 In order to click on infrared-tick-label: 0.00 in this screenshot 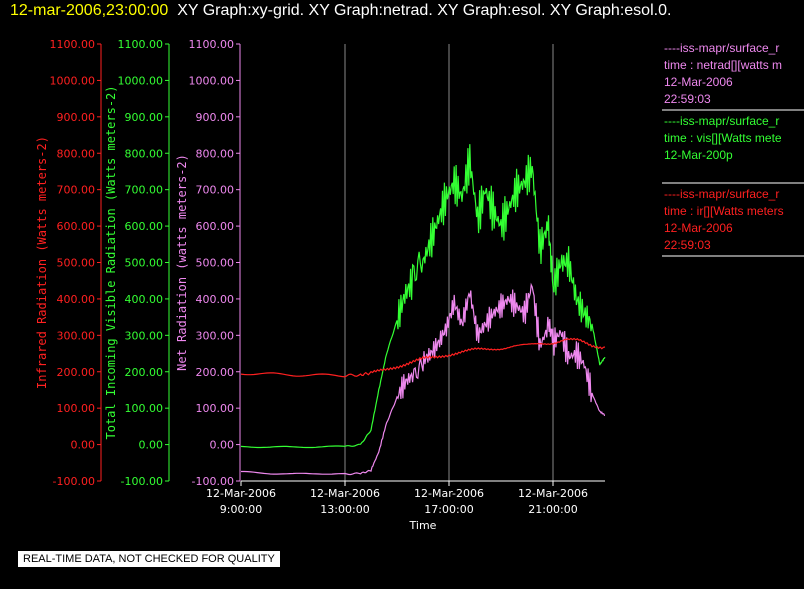, I will do `click(83, 445)`.